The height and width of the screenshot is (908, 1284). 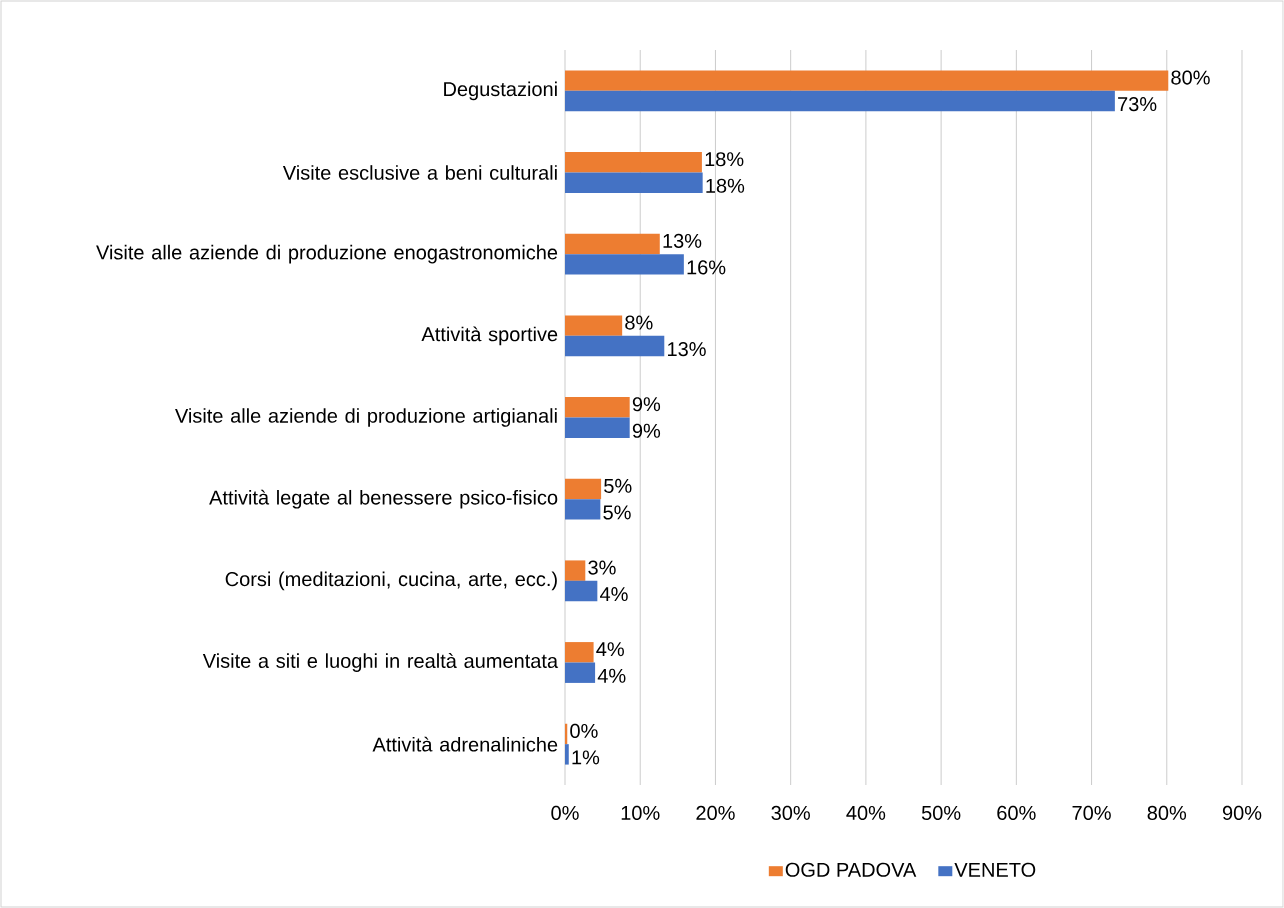 I want to click on x-tick-label: 60%, so click(x=1016, y=813).